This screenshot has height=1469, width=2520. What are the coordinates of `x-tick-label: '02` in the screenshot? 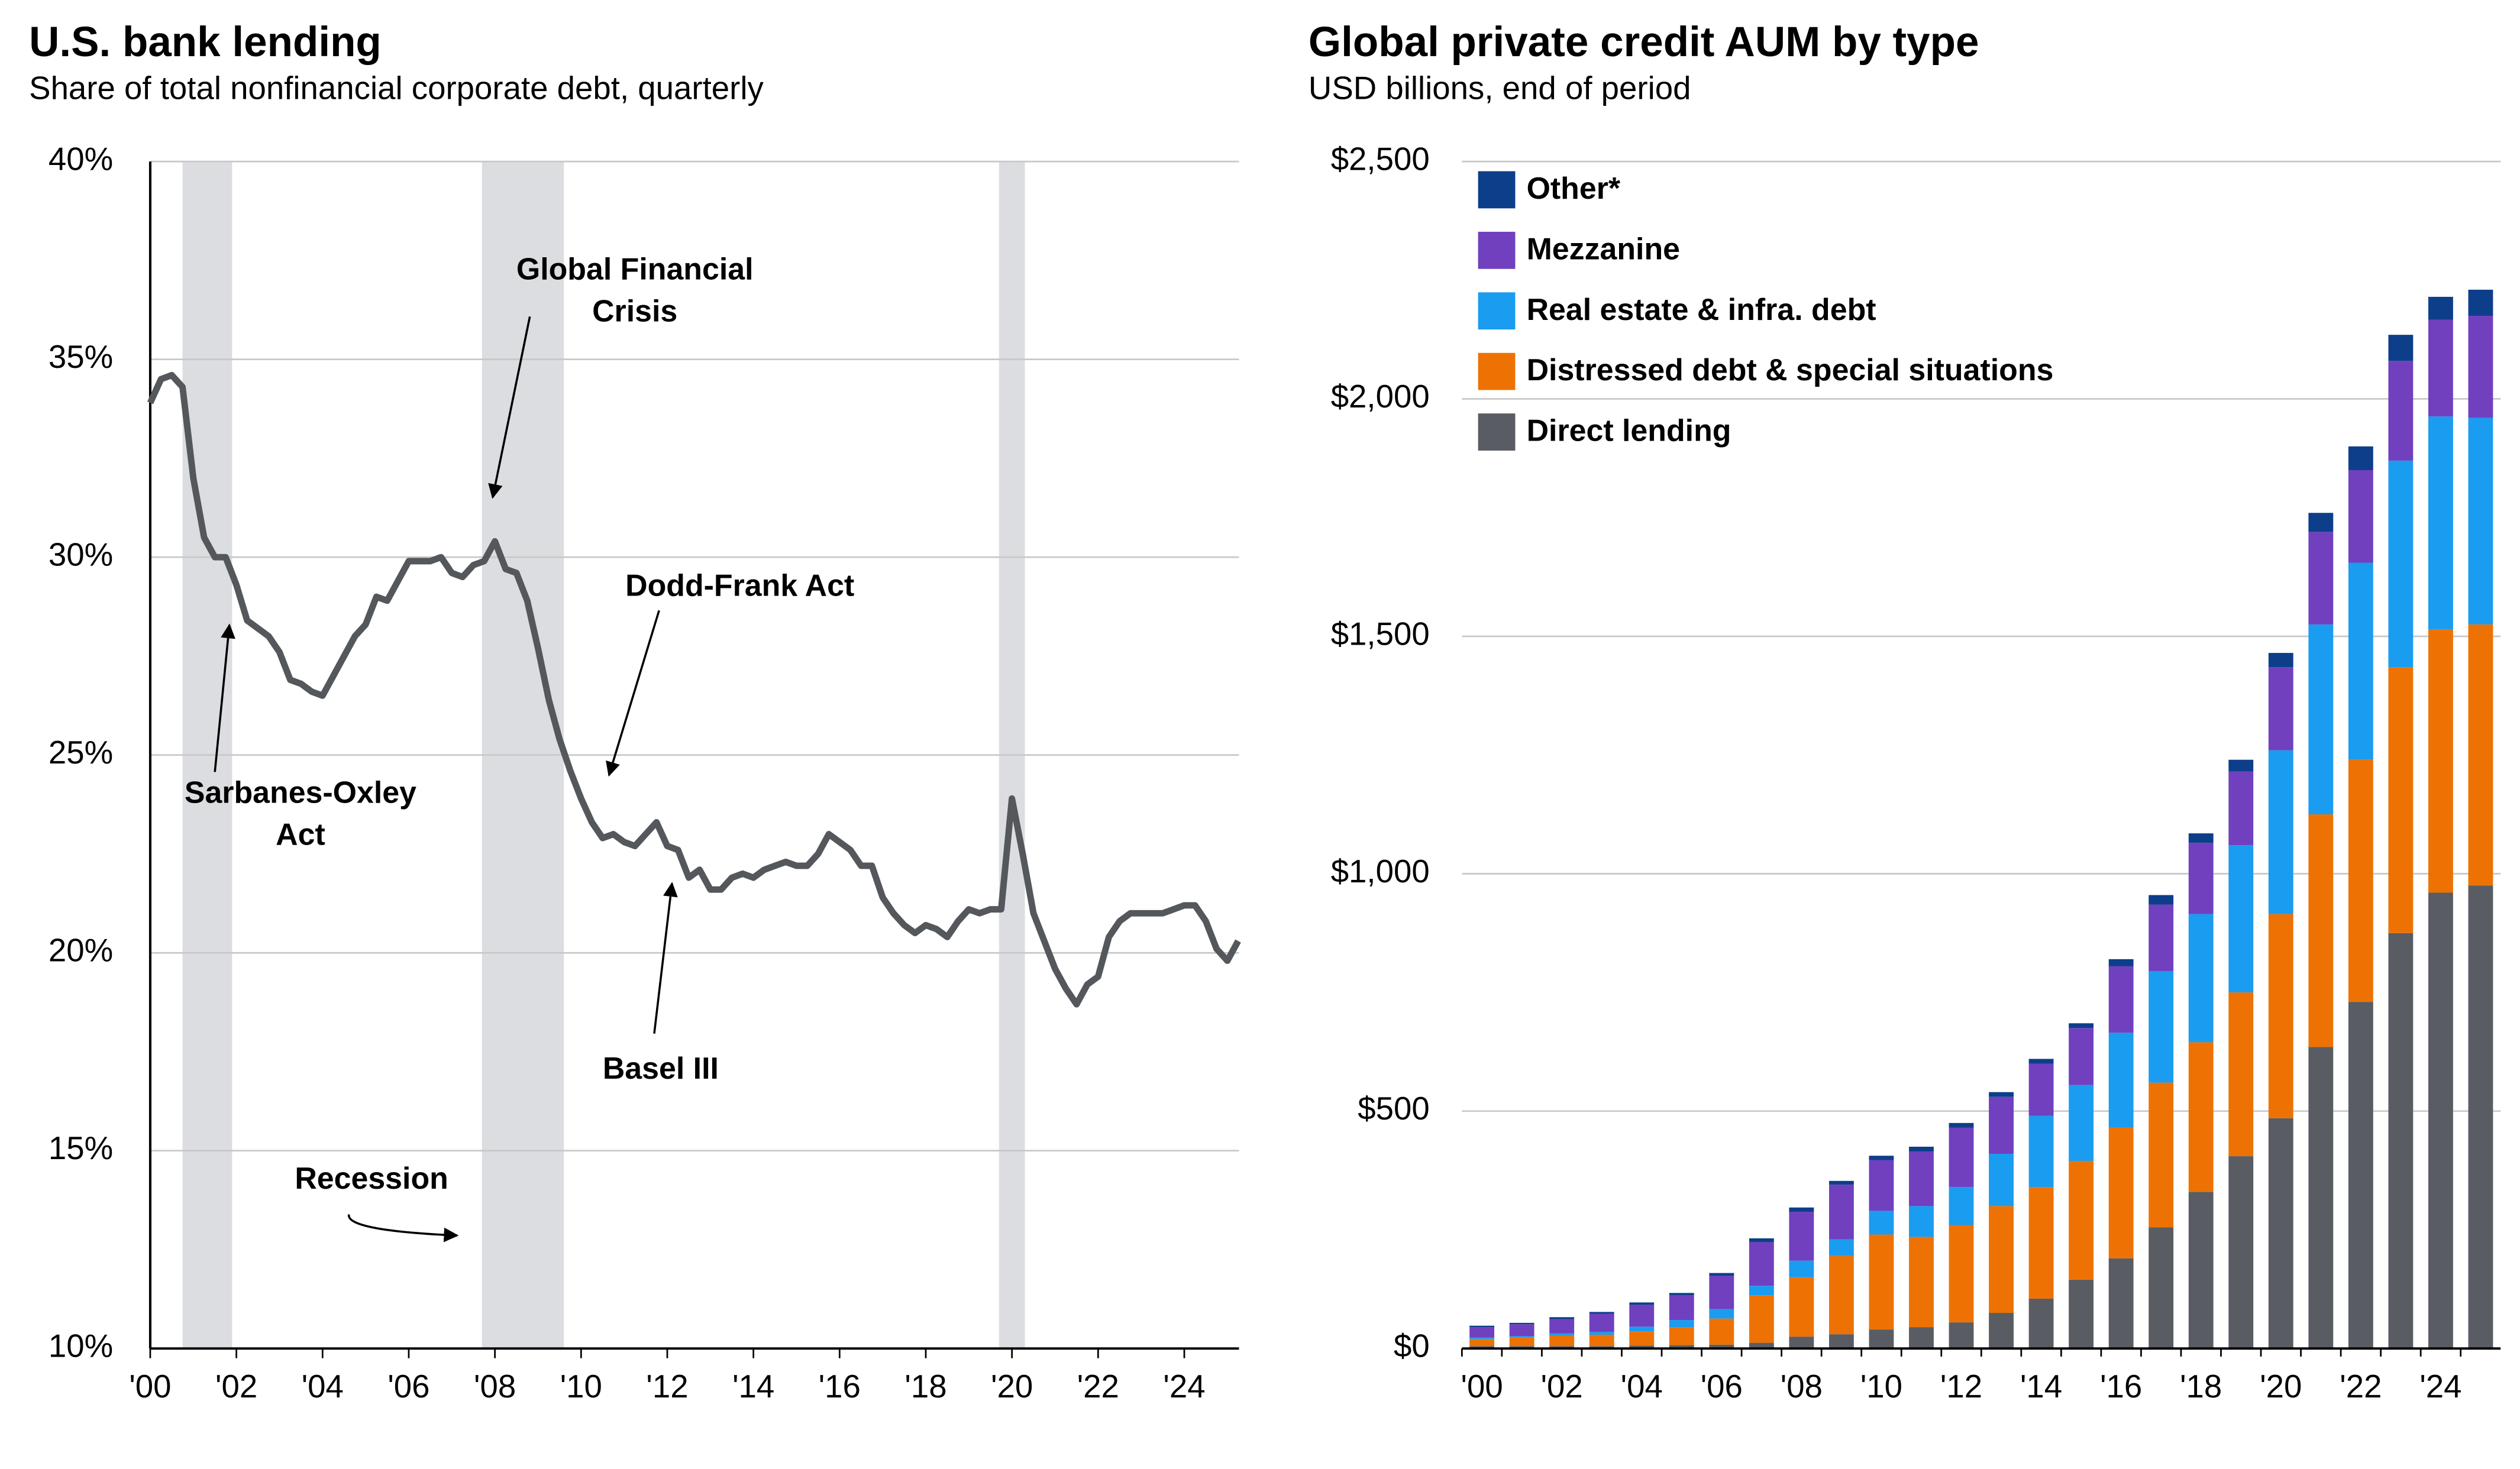 It's located at (1562, 1386).